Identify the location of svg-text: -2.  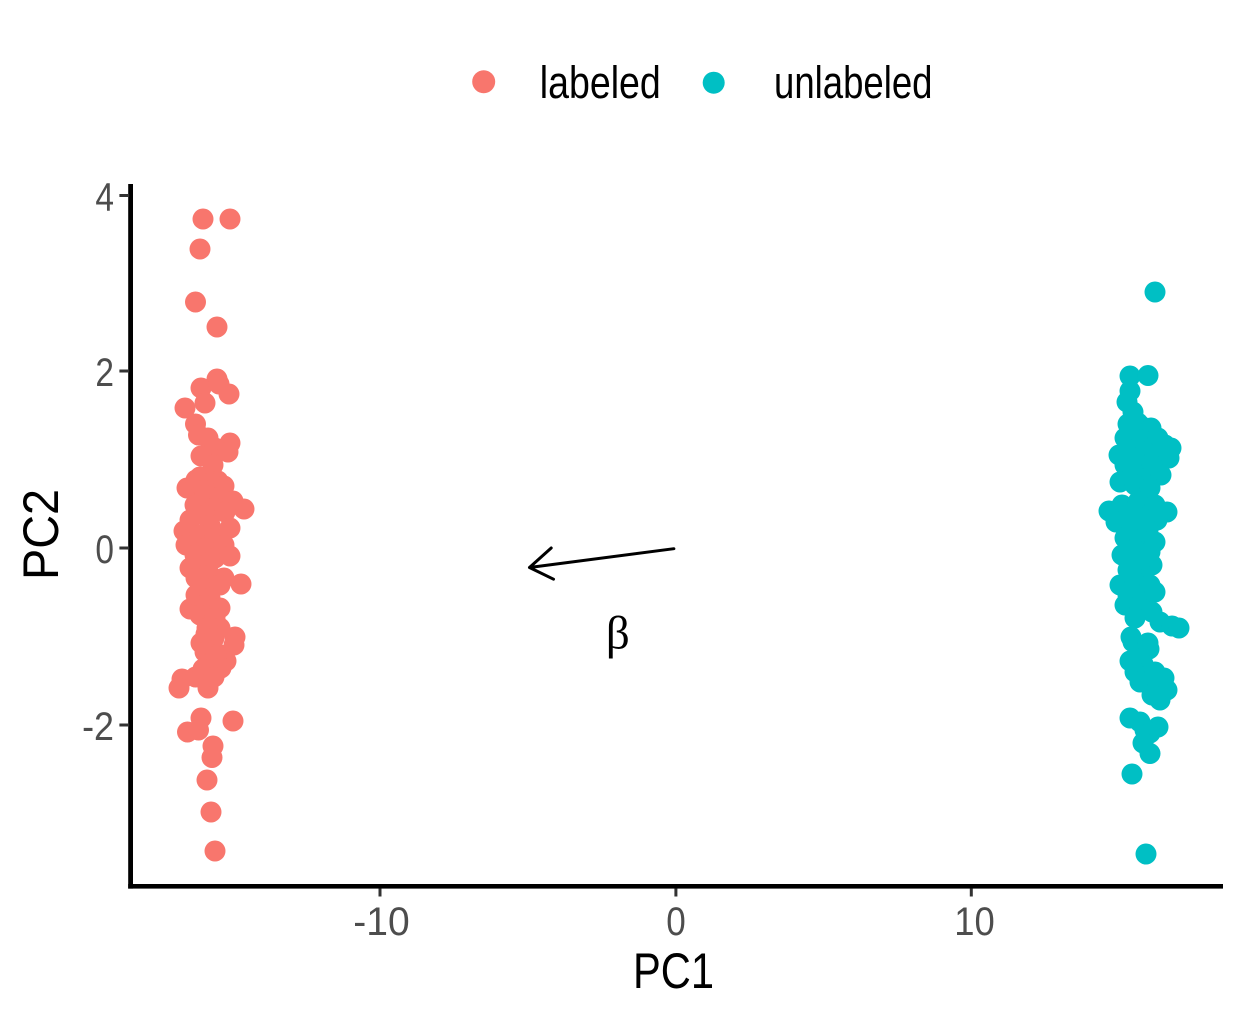
(98, 727).